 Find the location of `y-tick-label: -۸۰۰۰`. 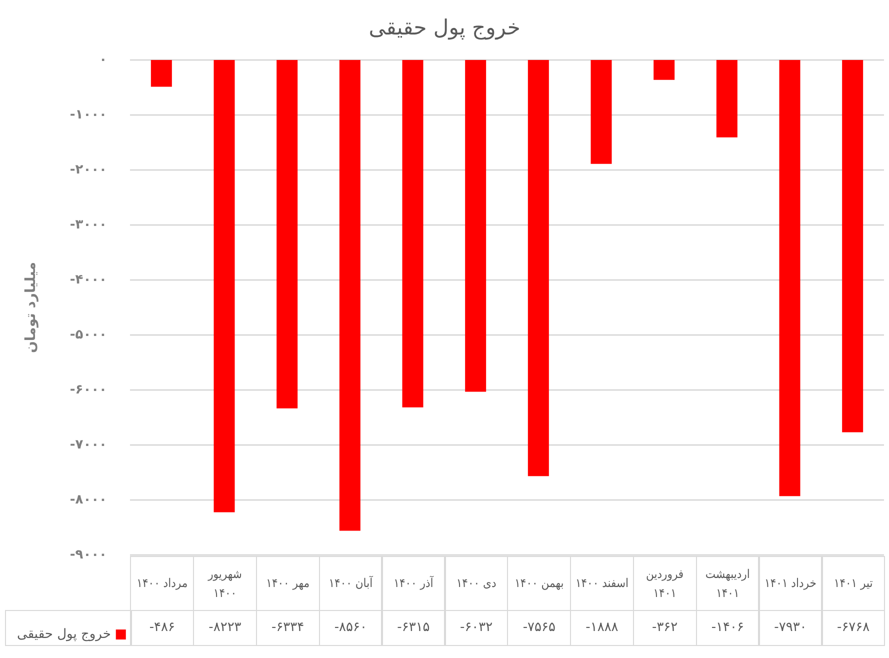

y-tick-label: -۸۰۰۰ is located at coordinates (88, 500).